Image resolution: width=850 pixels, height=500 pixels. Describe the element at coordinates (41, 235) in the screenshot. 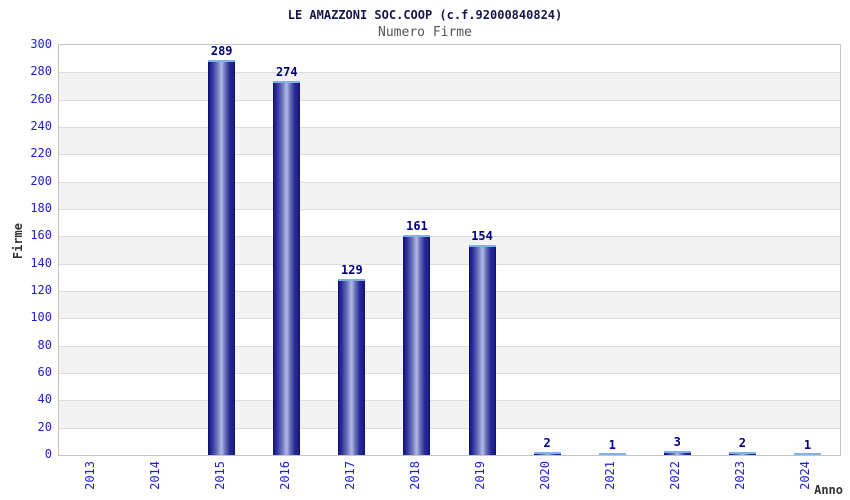

I see `y-tick-label: 160` at that location.